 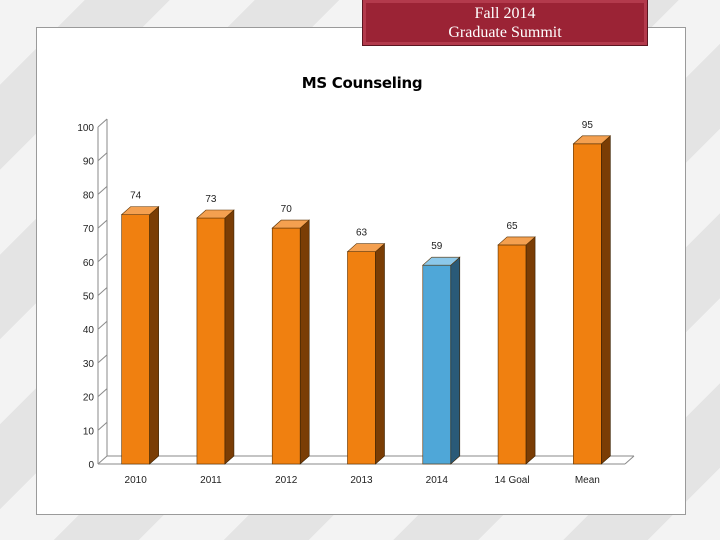 What do you see at coordinates (91, 465) in the screenshot?
I see `y-tick-label: 0` at bounding box center [91, 465].